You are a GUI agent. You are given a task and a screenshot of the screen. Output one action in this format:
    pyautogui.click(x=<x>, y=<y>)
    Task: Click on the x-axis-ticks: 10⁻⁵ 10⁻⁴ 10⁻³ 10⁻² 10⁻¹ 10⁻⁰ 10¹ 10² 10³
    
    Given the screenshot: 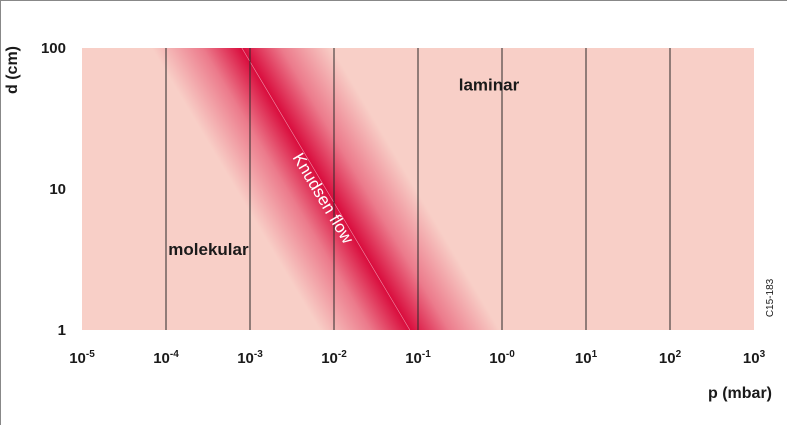 What is the action you would take?
    pyautogui.click(x=417, y=358)
    